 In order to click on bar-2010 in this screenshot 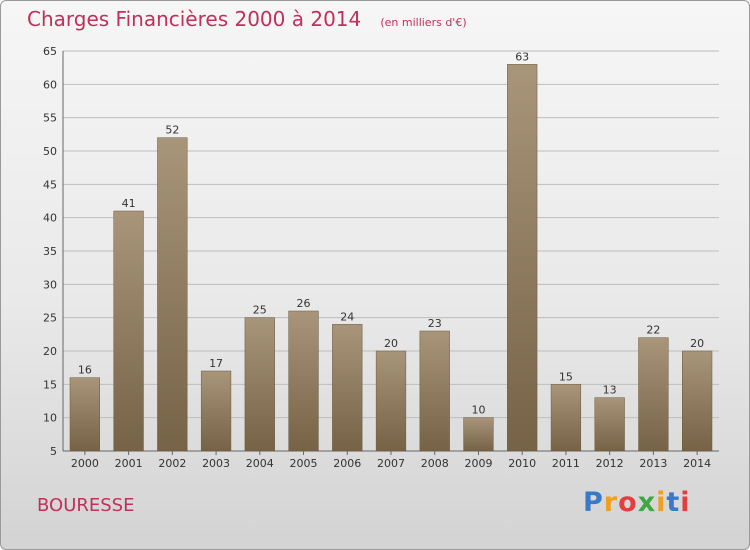, I will do `click(522, 258)`.